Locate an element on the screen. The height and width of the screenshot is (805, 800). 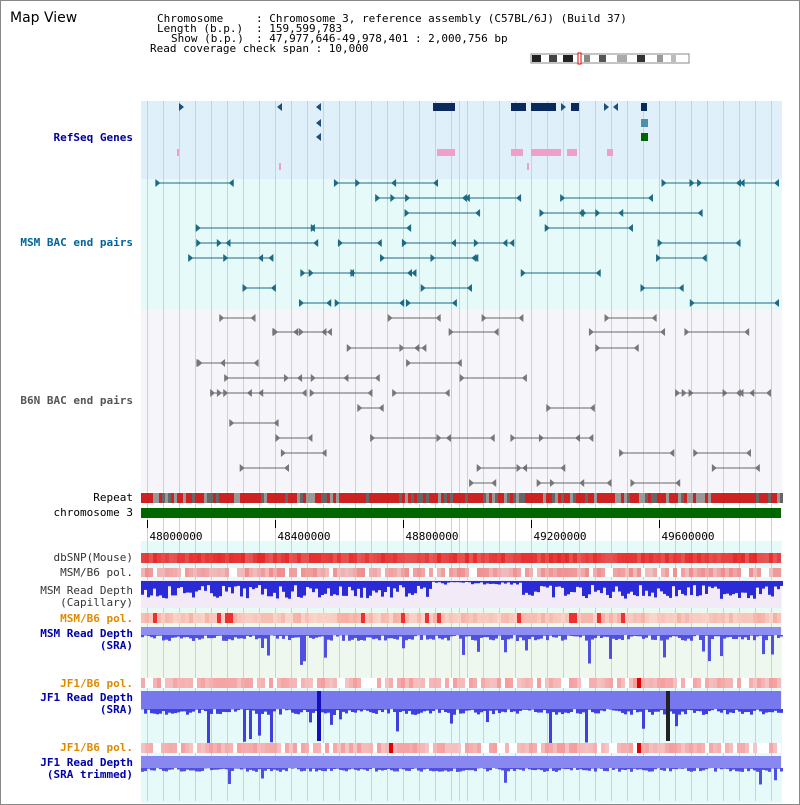
jf1-depth-sra-label-1: JF1 Read Depth is located at coordinates (86, 697).